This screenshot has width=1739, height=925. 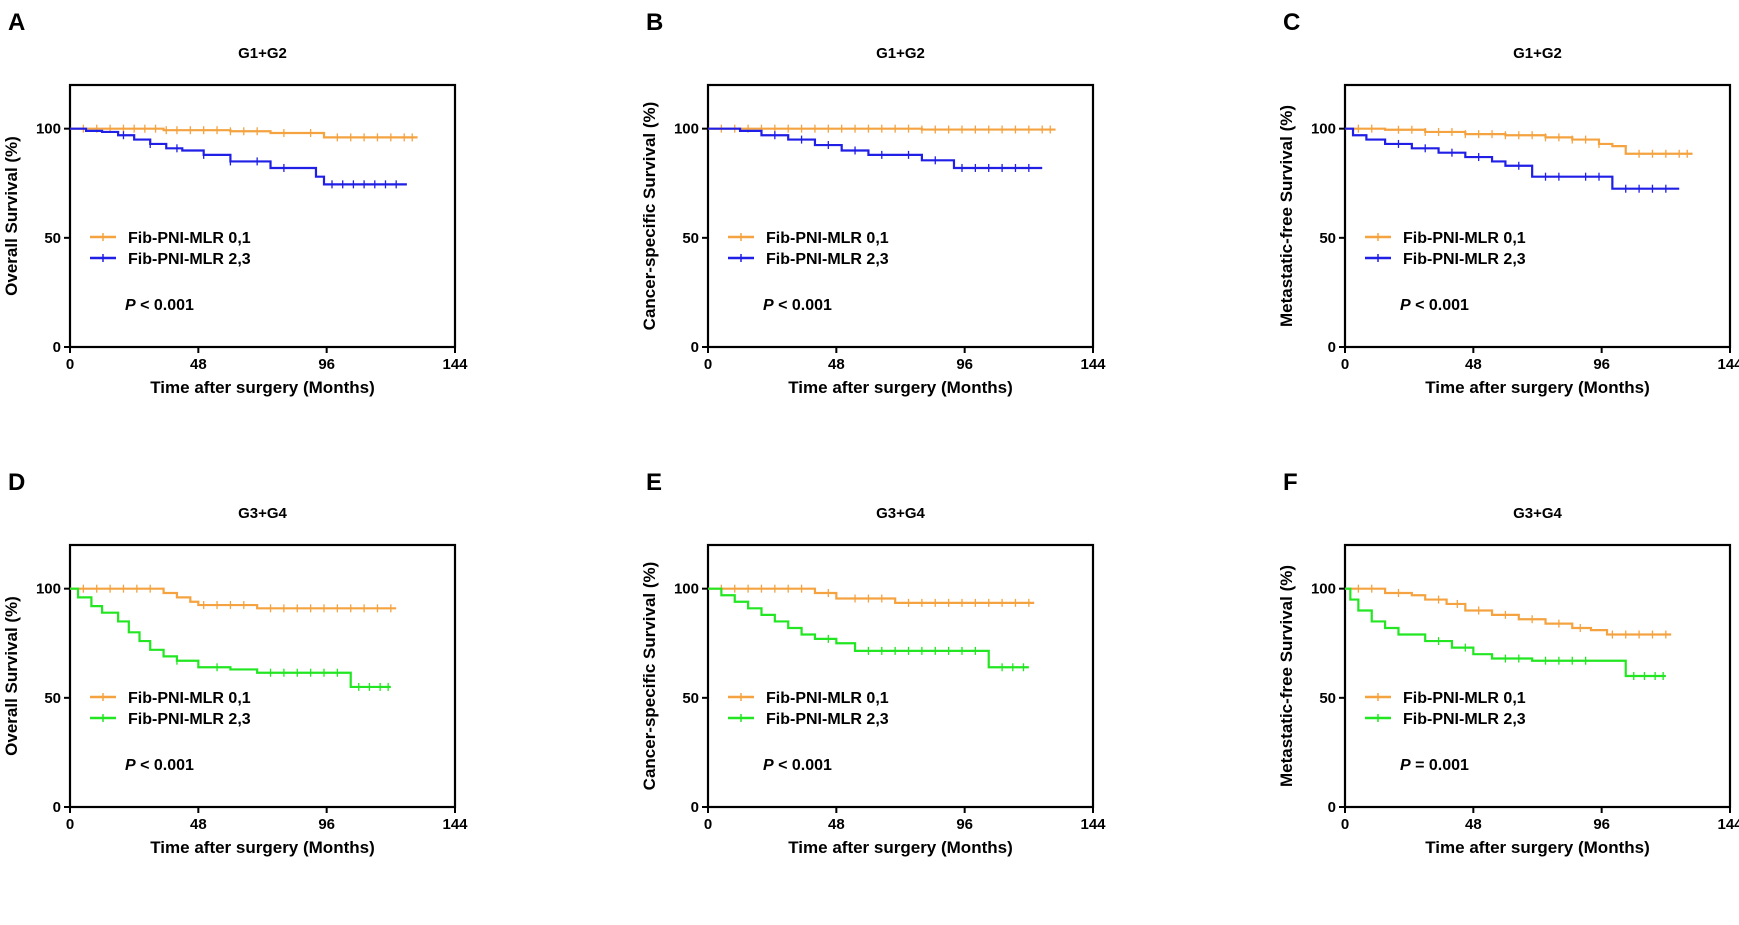 What do you see at coordinates (654, 22) in the screenshot?
I see `panel-letter: B` at bounding box center [654, 22].